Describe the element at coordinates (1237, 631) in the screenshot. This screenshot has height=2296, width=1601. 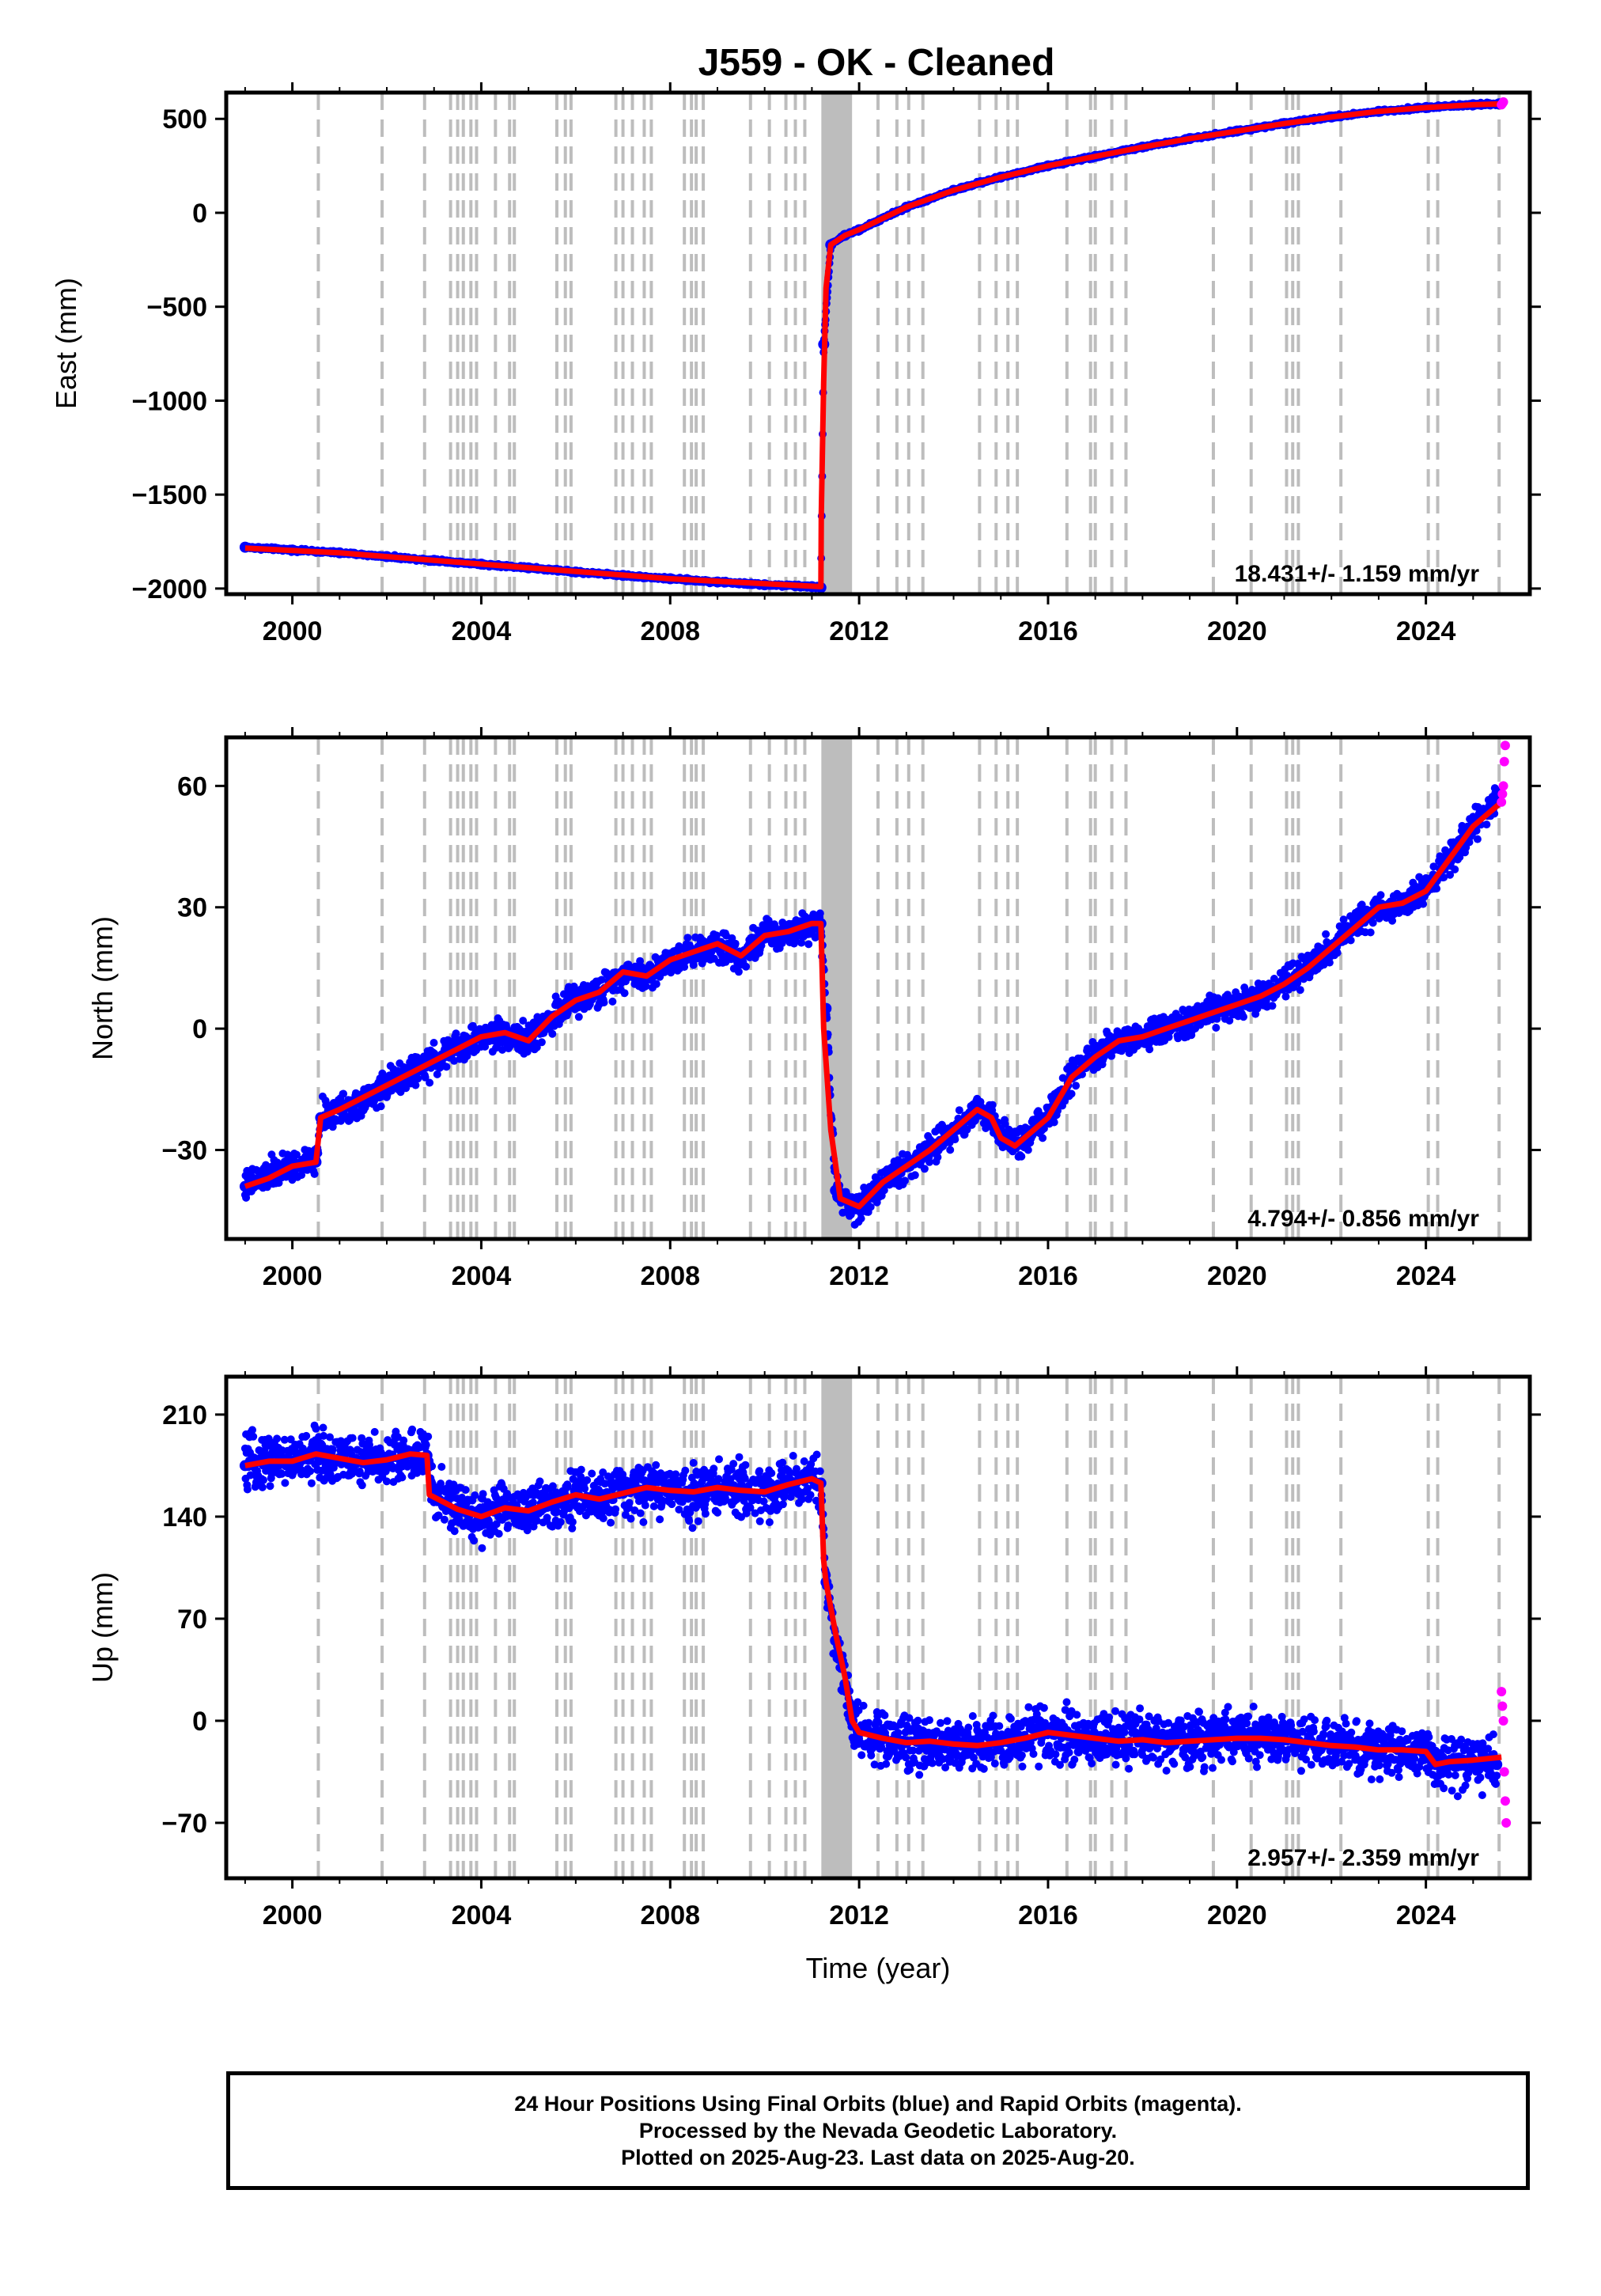
I see `x-tick-label: 2020` at that location.